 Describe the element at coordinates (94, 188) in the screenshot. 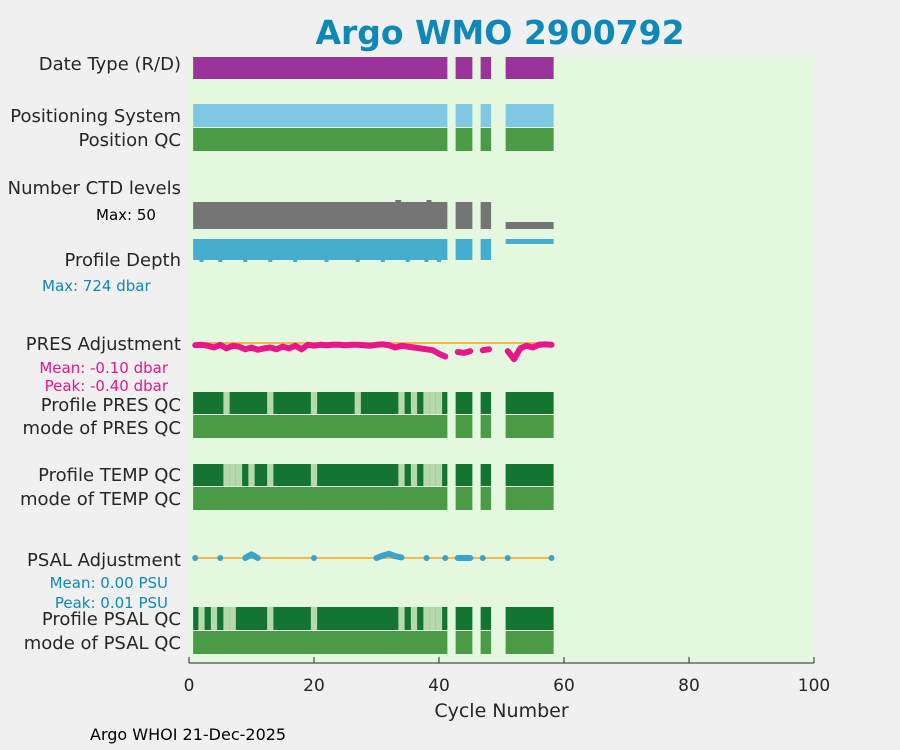

I see `num-ctd-levels-label: Number CTD levels` at that location.